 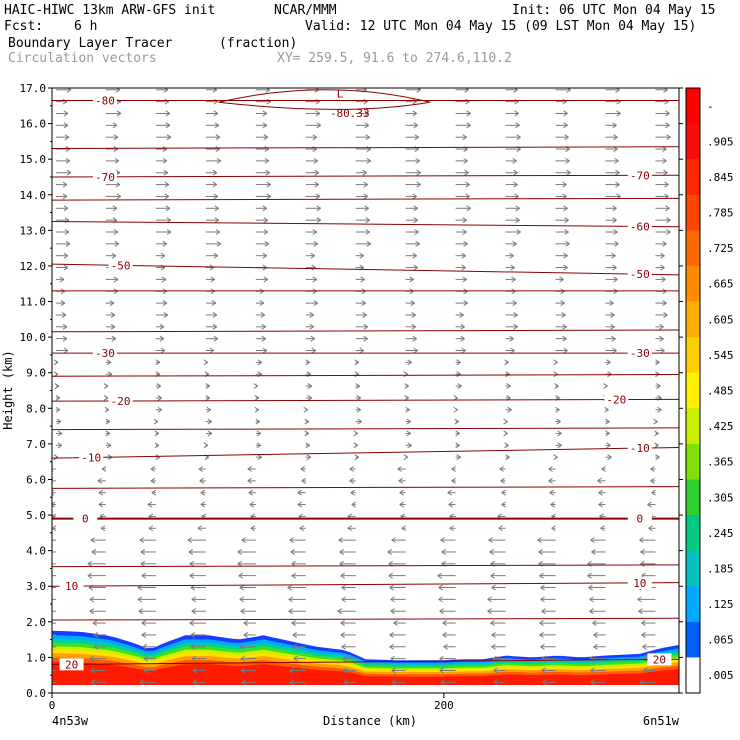 What do you see at coordinates (720, 462) in the screenshot?
I see `colorbar-label: .365` at bounding box center [720, 462].